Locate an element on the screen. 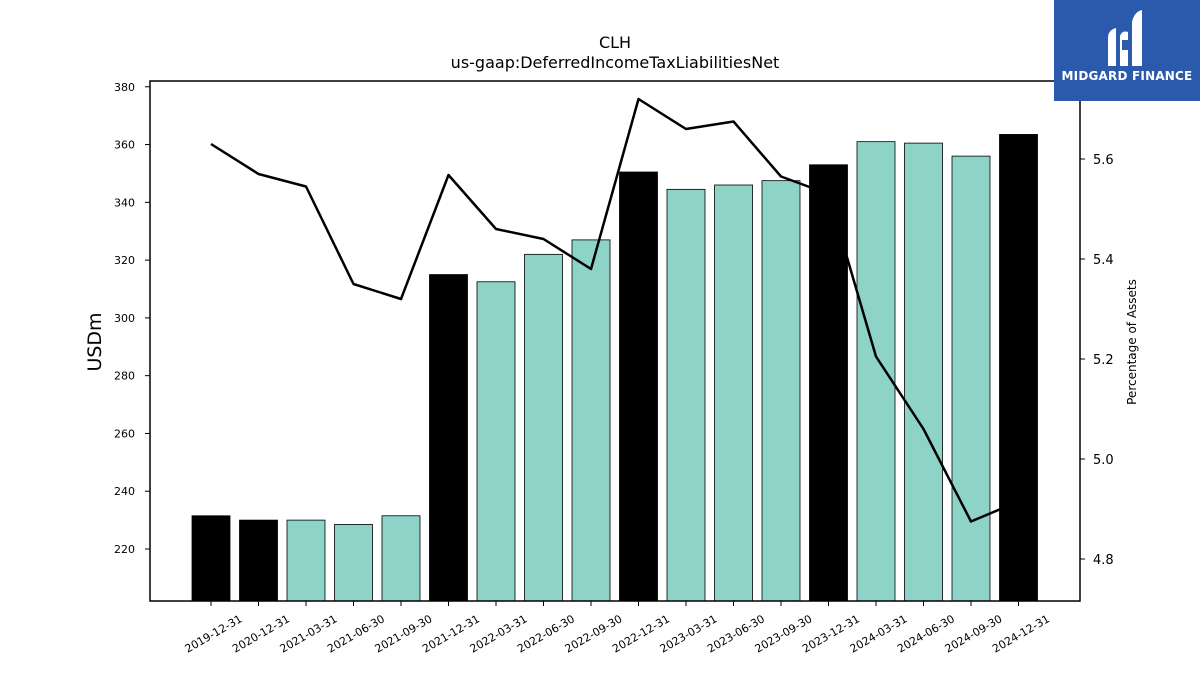 This screenshot has height=675, width=1200. y-tick-label: 220 is located at coordinates (124, 549).